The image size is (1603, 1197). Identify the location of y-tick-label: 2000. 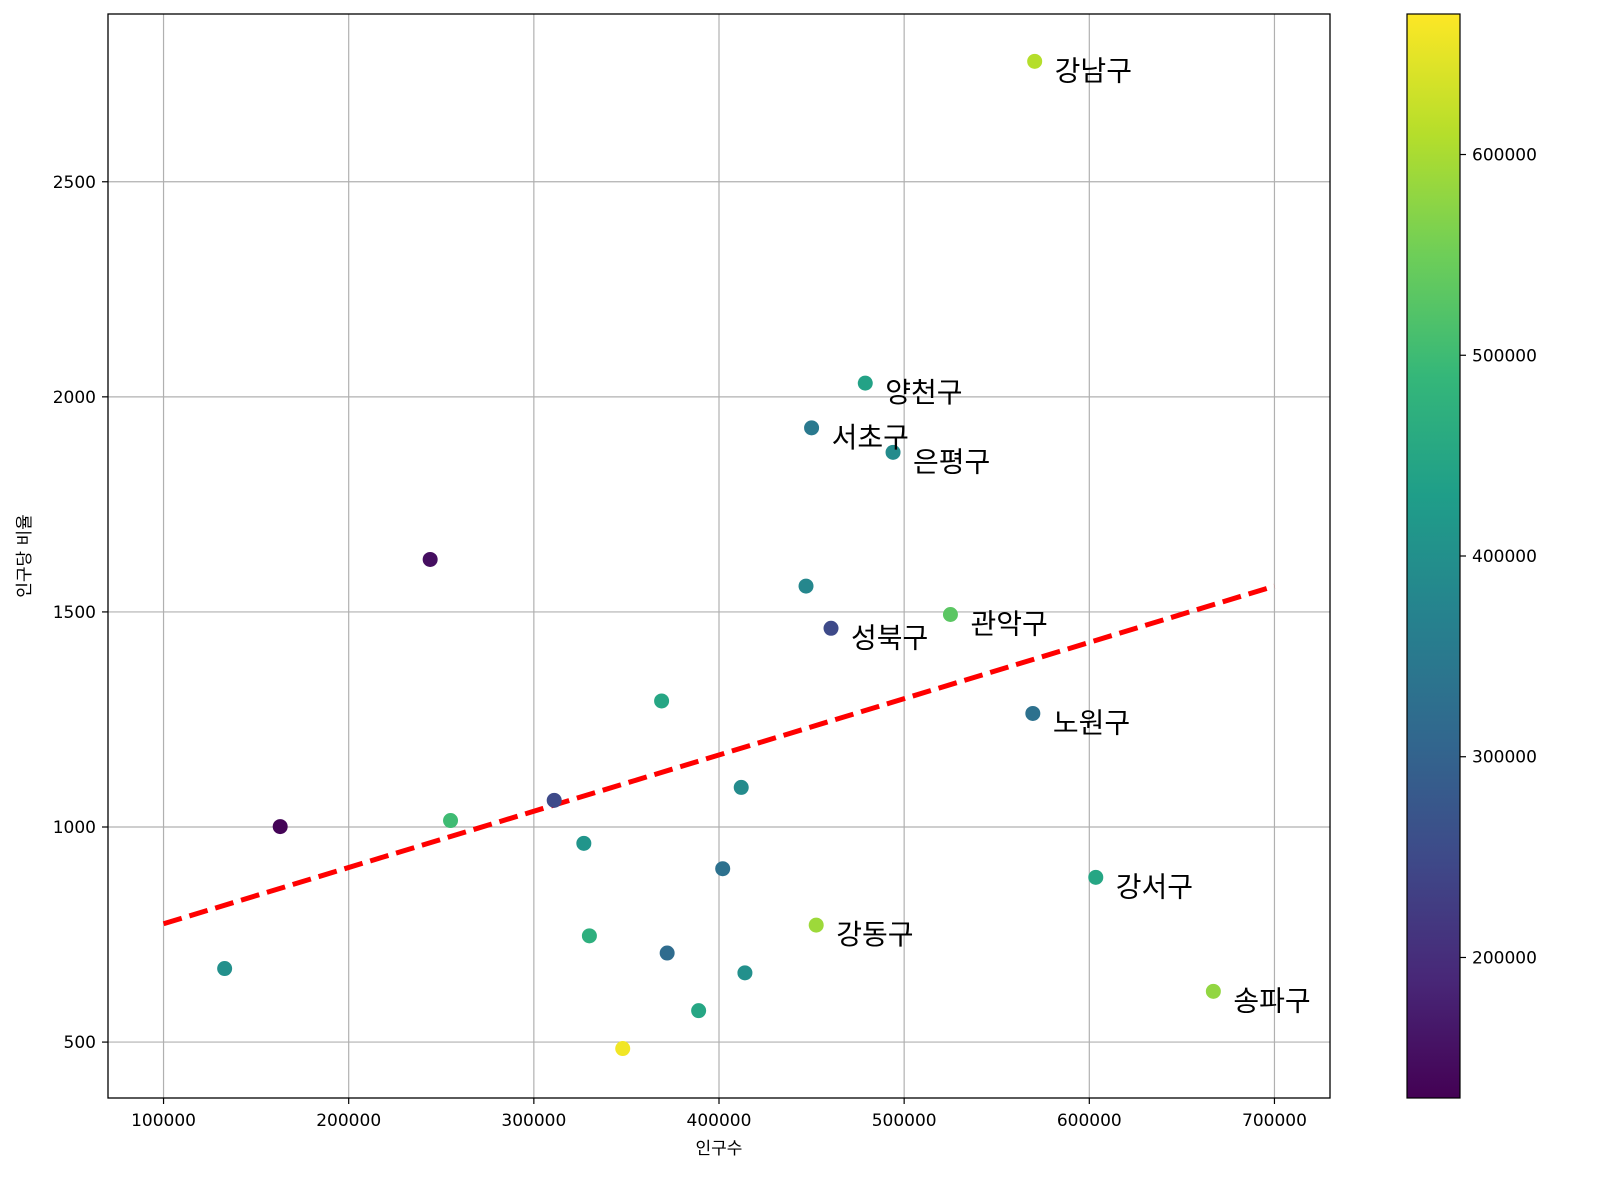
(74, 398).